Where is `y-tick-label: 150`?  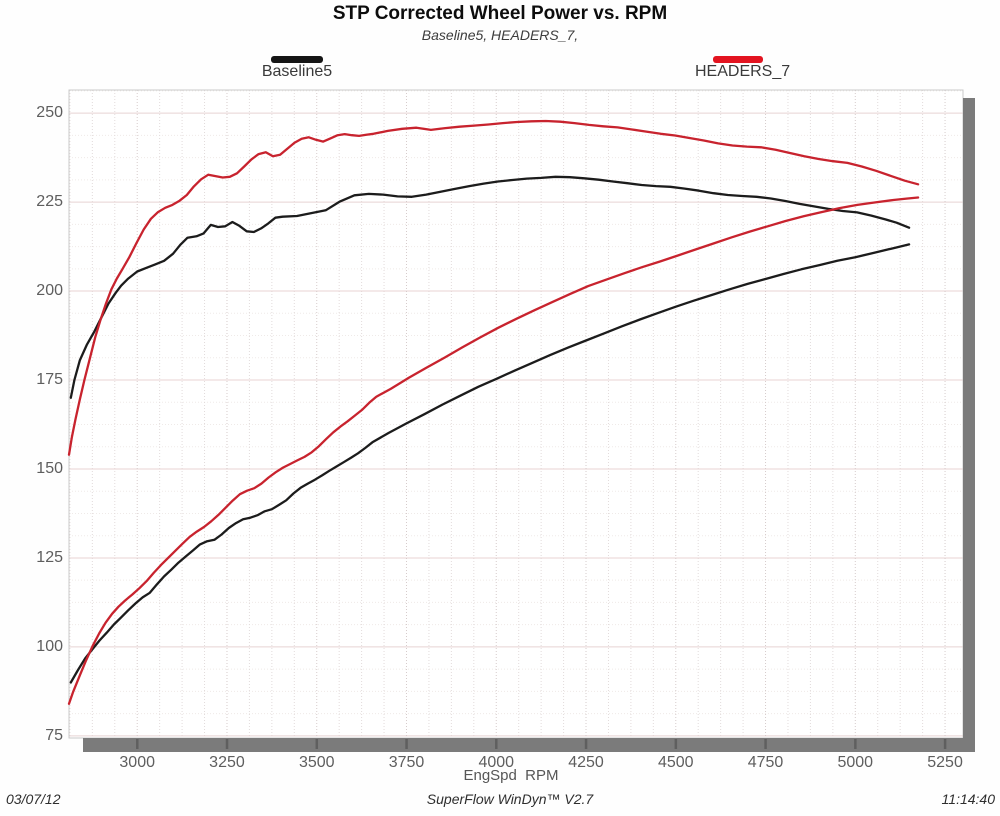
y-tick-label: 150 is located at coordinates (49, 468).